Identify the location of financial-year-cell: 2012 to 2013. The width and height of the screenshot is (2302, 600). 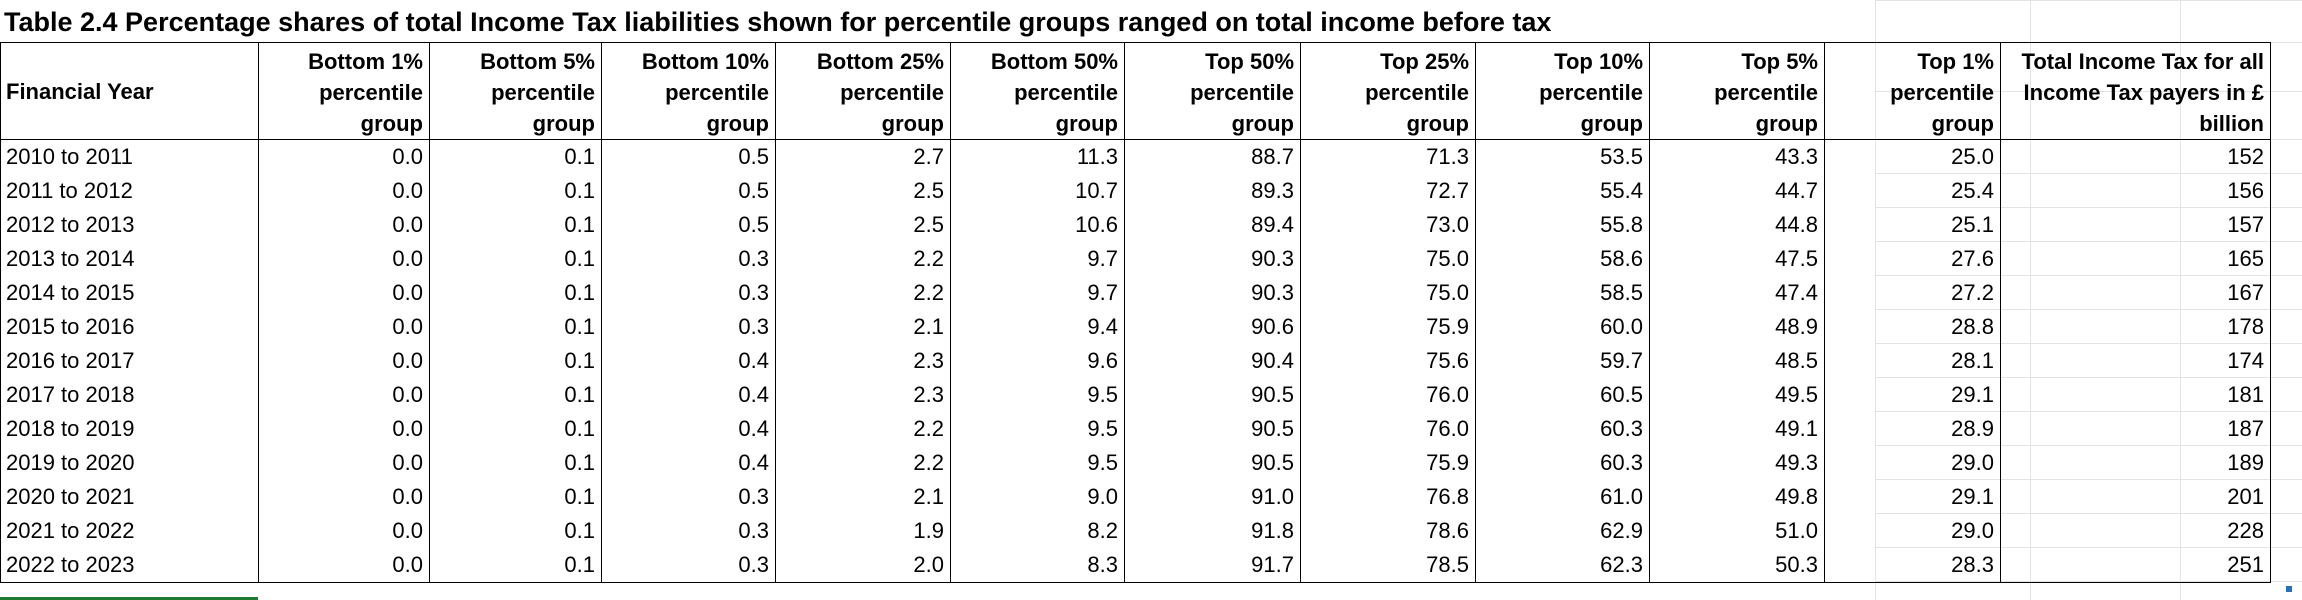
(129, 225).